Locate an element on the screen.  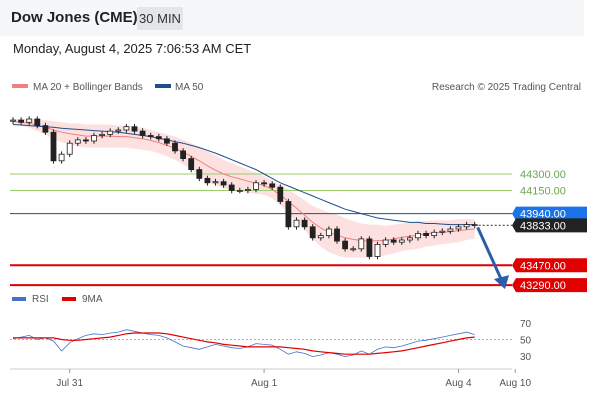
resistance-level-label: 44300.00 is located at coordinates (543, 175).